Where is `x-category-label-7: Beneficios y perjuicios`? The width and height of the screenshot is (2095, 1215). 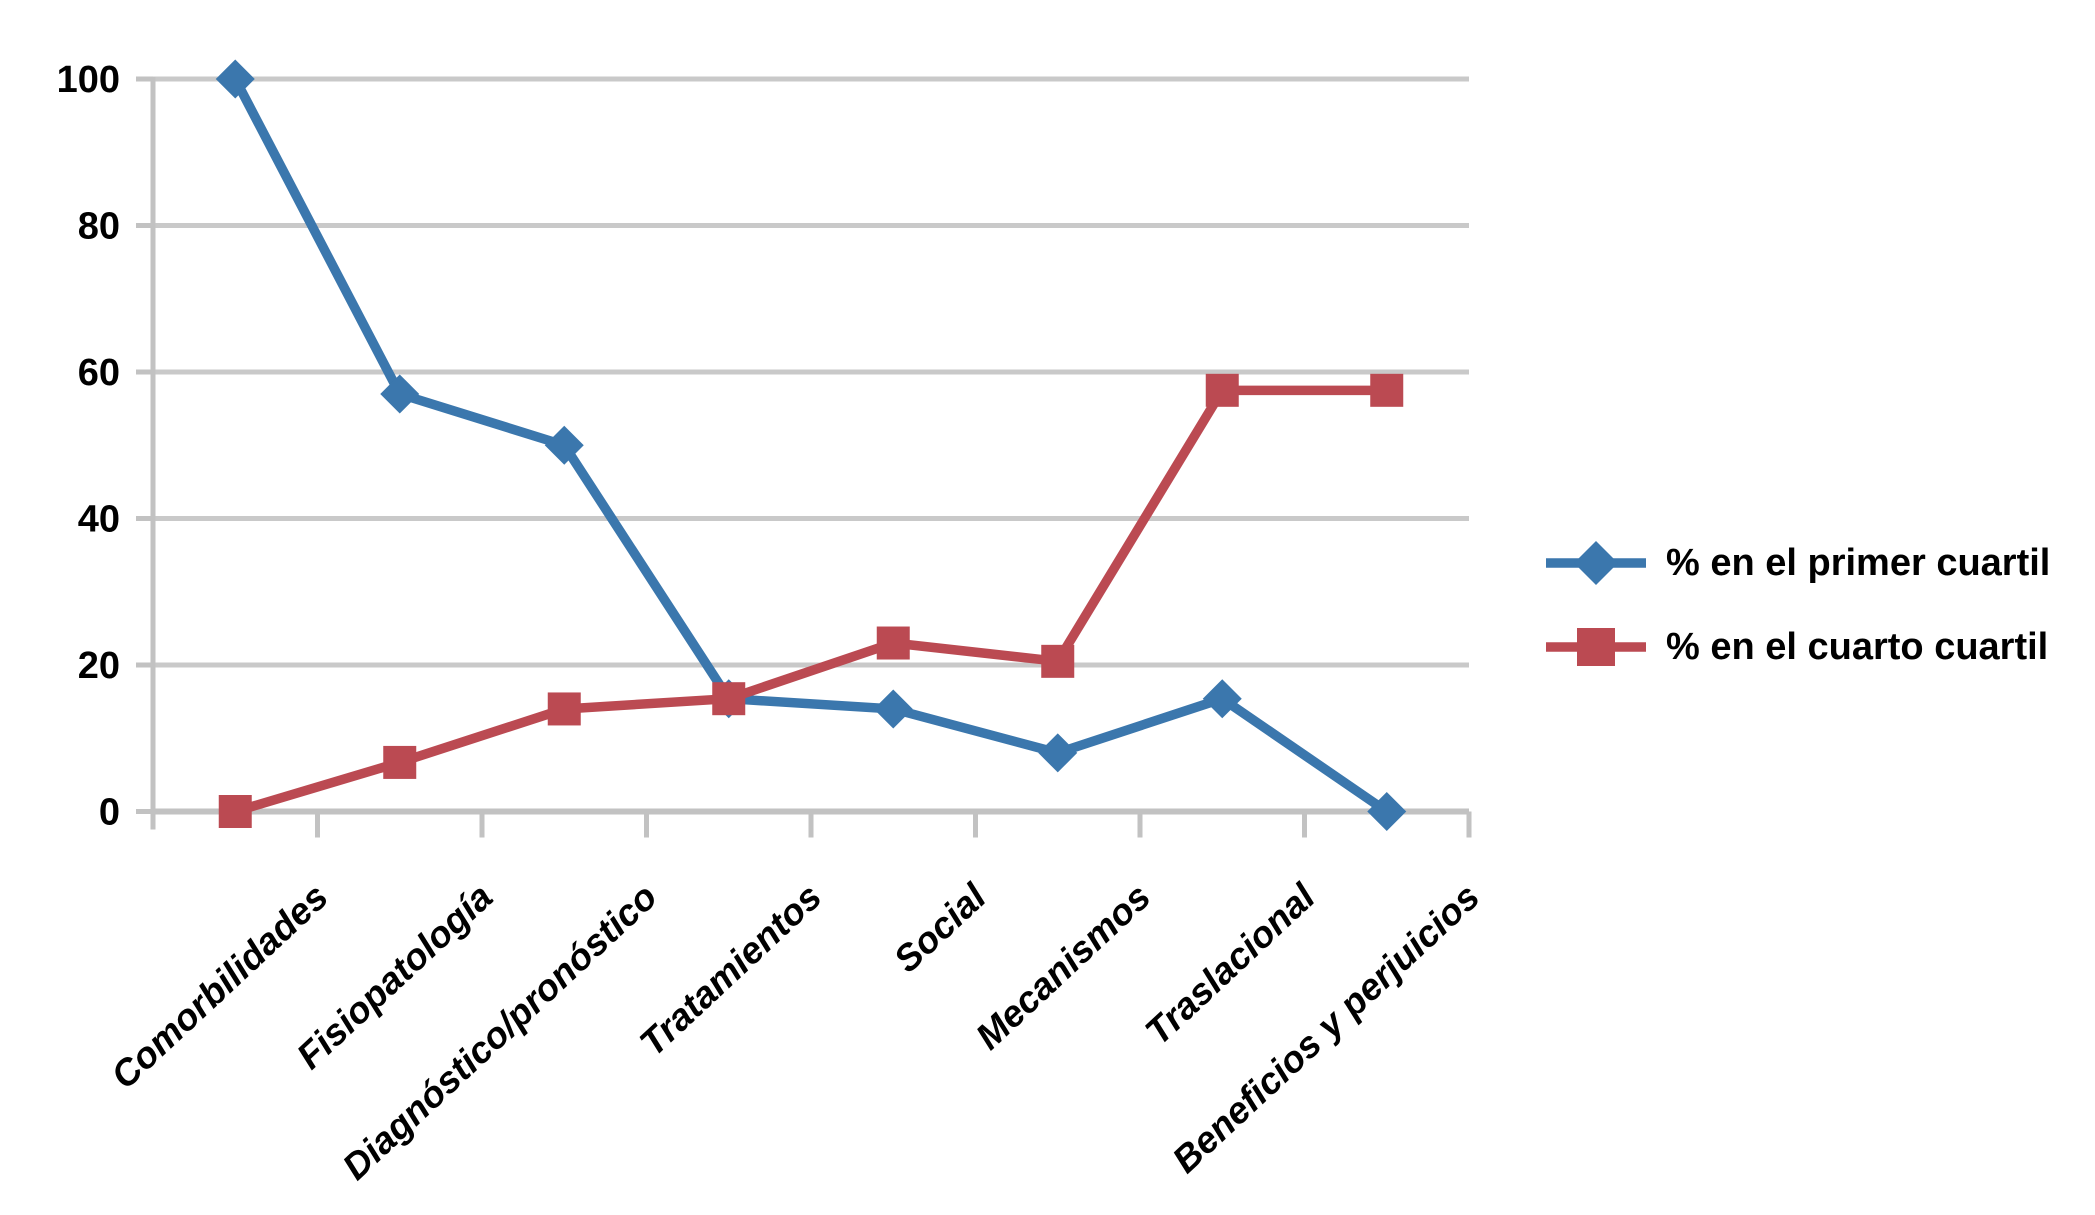
x-category-label-7: Beneficios y perjuicios is located at coordinates (1325, 1028).